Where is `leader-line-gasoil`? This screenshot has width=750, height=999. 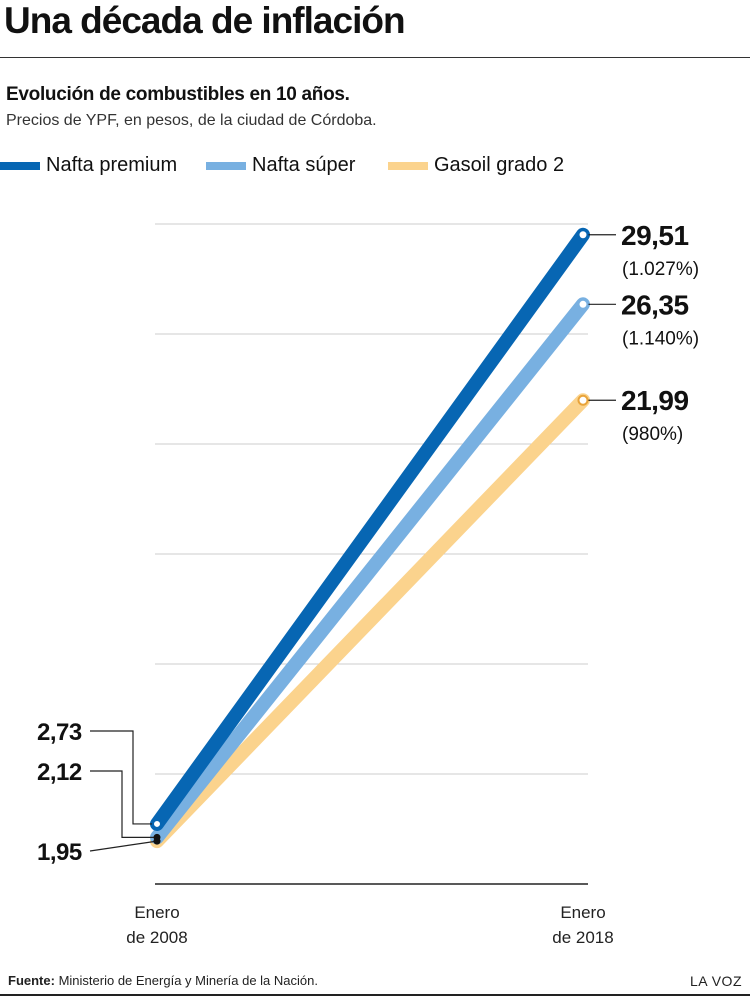 leader-line-gasoil is located at coordinates (123, 846).